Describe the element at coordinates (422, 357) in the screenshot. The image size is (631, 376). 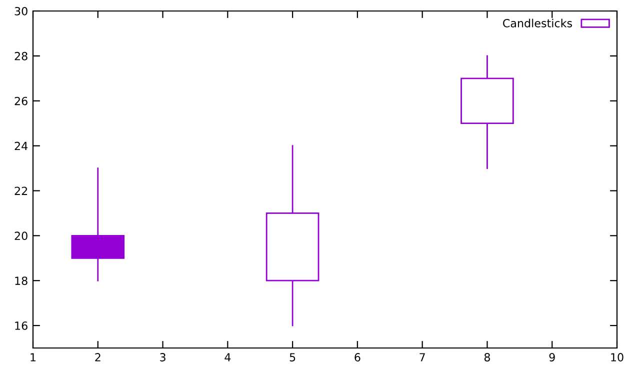
I see `x-tick-label: 7` at that location.